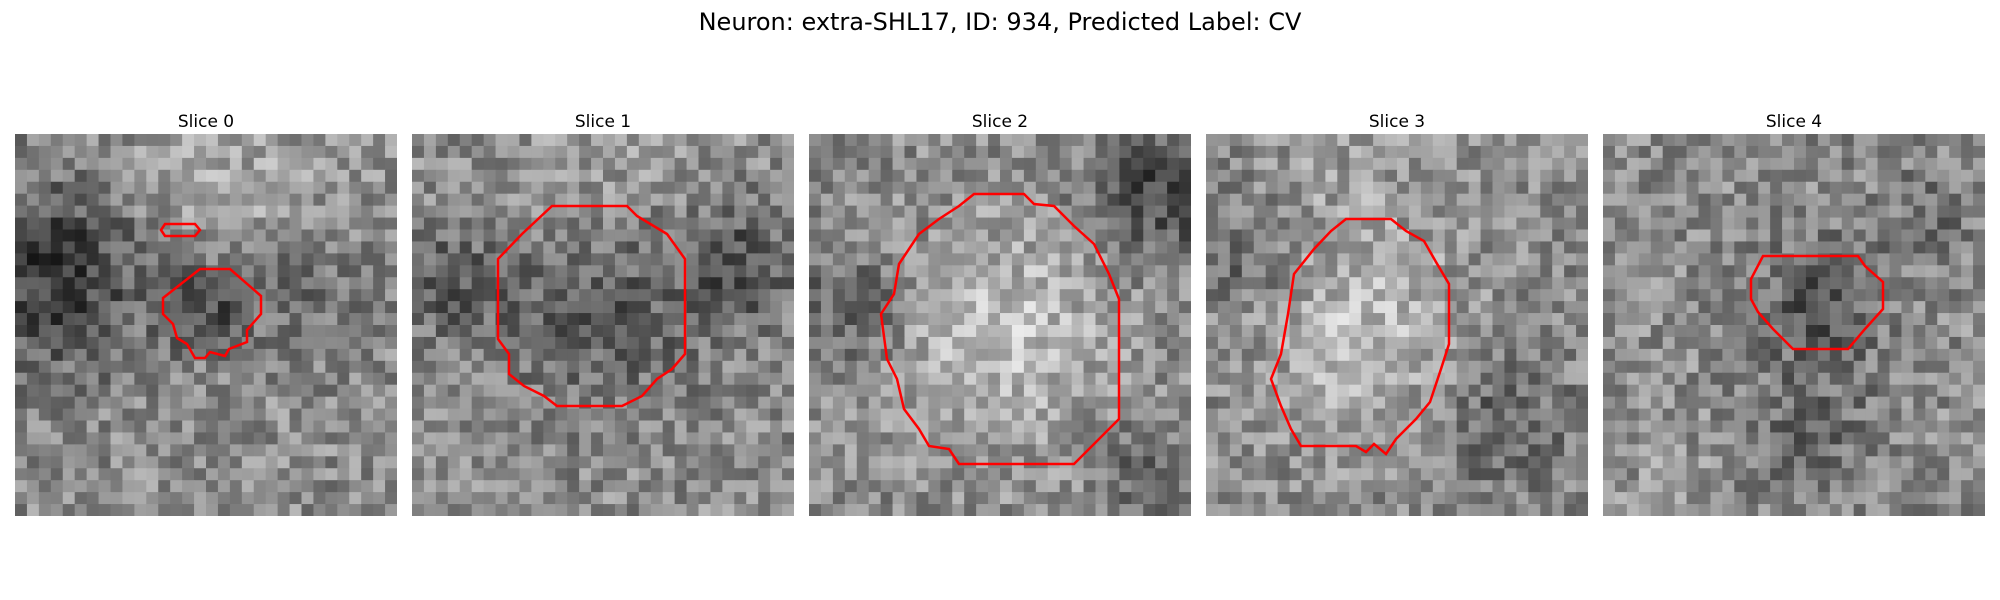 Image resolution: width=2000 pixels, height=600 pixels. Describe the element at coordinates (1000, 122) in the screenshot. I see `slice-title: Slice 2` at that location.